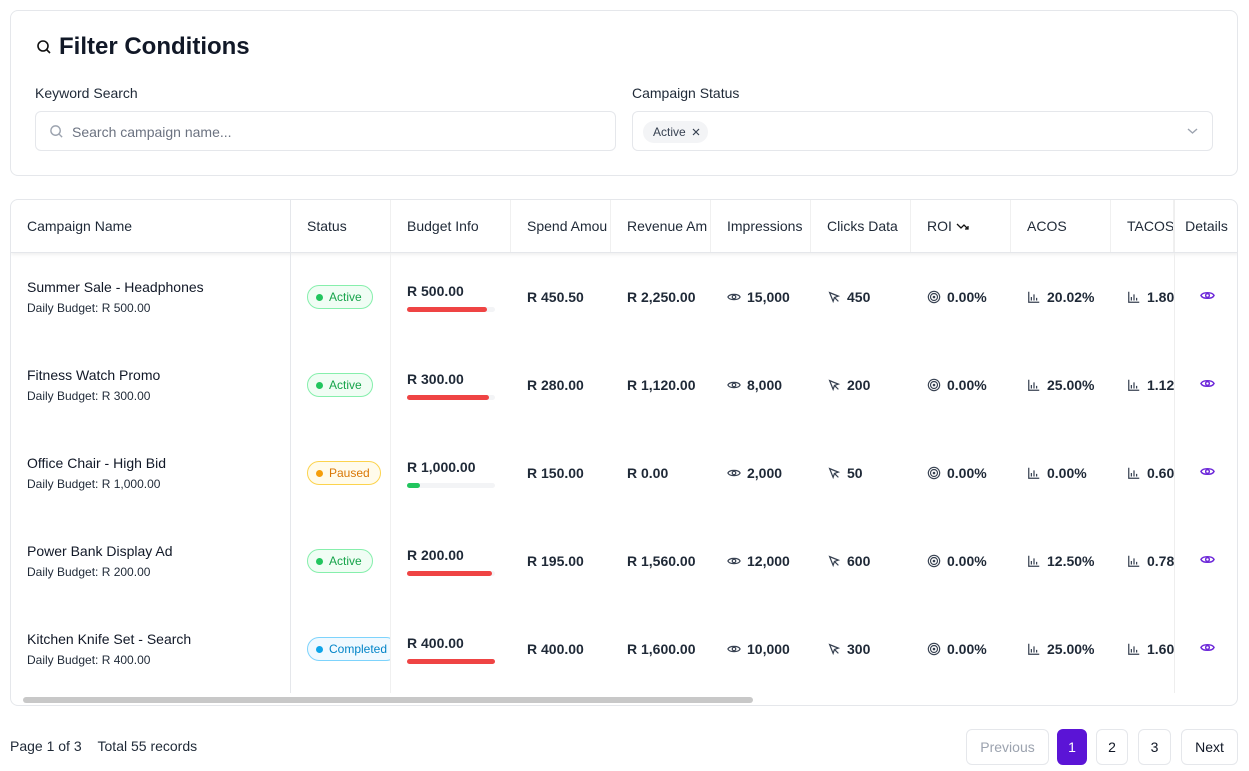  What do you see at coordinates (1142, 649) in the screenshot?
I see `table-cell: 1.60` at bounding box center [1142, 649].